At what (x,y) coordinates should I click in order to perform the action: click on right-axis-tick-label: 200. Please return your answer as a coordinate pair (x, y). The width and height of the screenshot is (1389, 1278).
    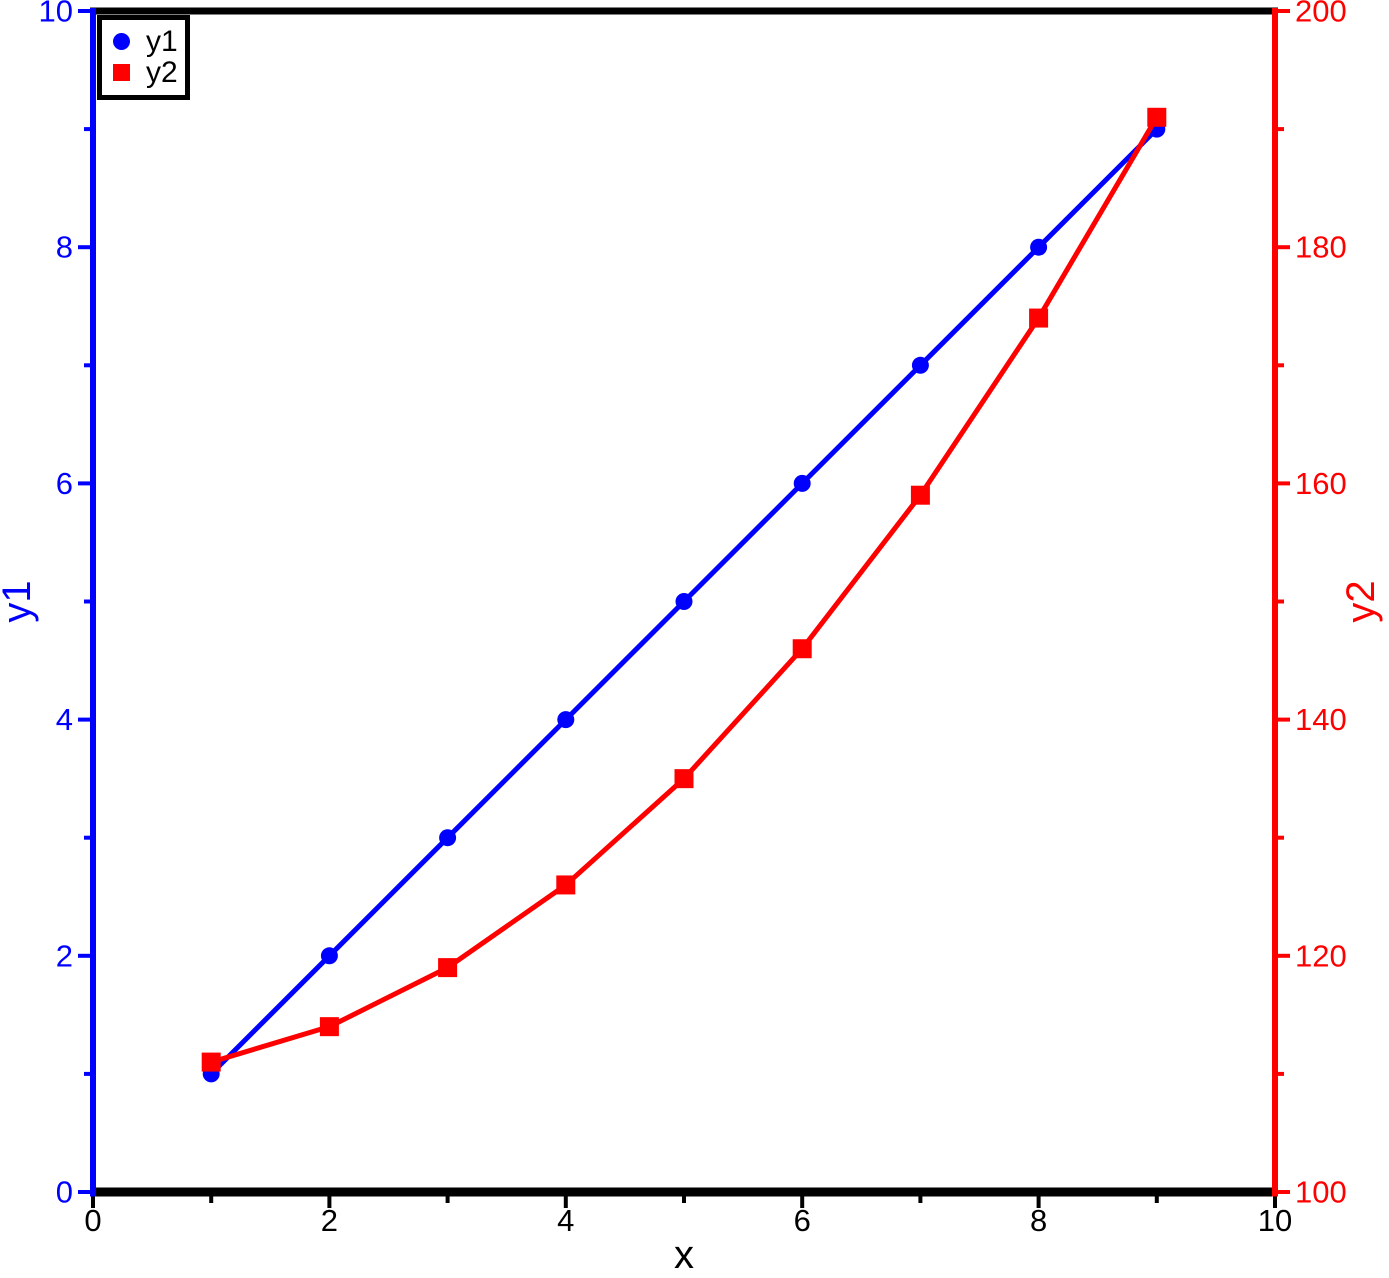
    Looking at the image, I should click on (1321, 14).